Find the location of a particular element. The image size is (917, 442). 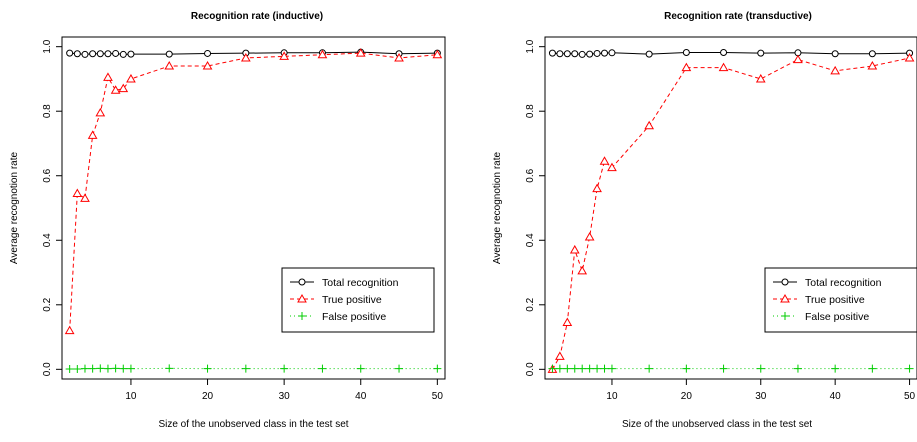

chart-title: Recognition rate (inductive) is located at coordinates (257, 16).